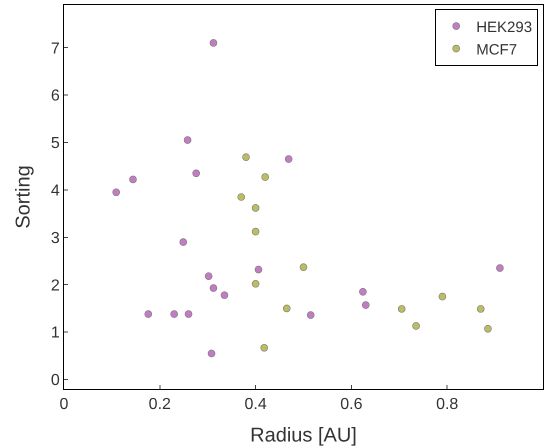 Image resolution: width=545 pixels, height=447 pixels. I want to click on y-tick-label: 3, so click(55, 238).